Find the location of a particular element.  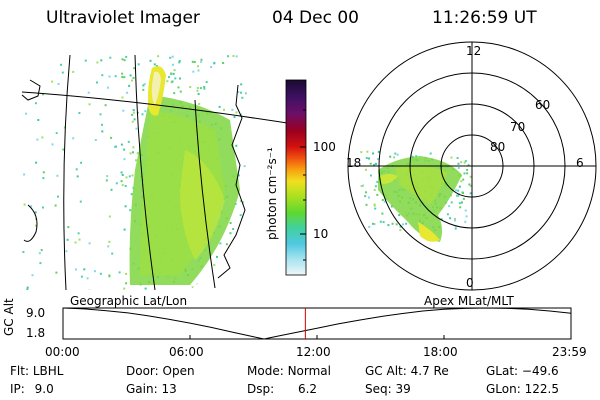

chart-ytick-max: 9.0 is located at coordinates (36, 313).